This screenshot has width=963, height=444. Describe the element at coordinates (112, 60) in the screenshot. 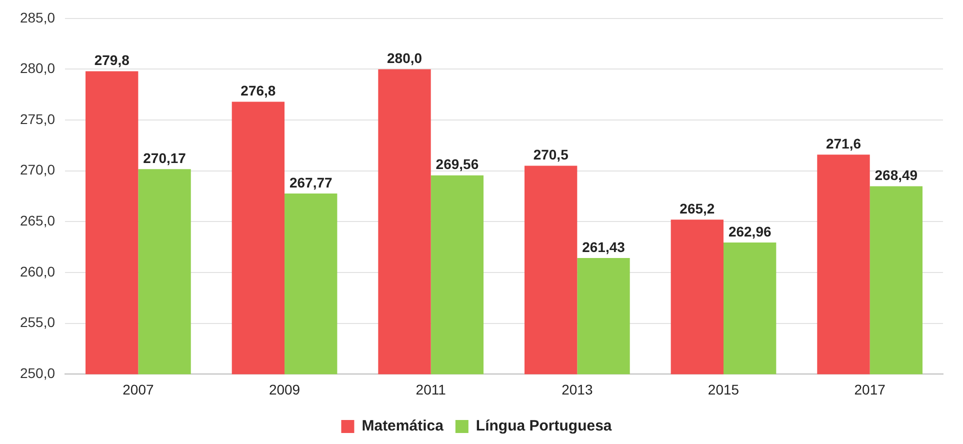

I see `data-label: 279,8` at that location.